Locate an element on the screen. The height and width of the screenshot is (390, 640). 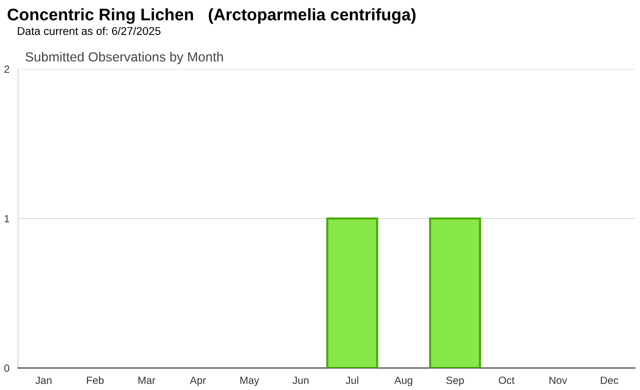
x-tick-label: Aug is located at coordinates (403, 381).